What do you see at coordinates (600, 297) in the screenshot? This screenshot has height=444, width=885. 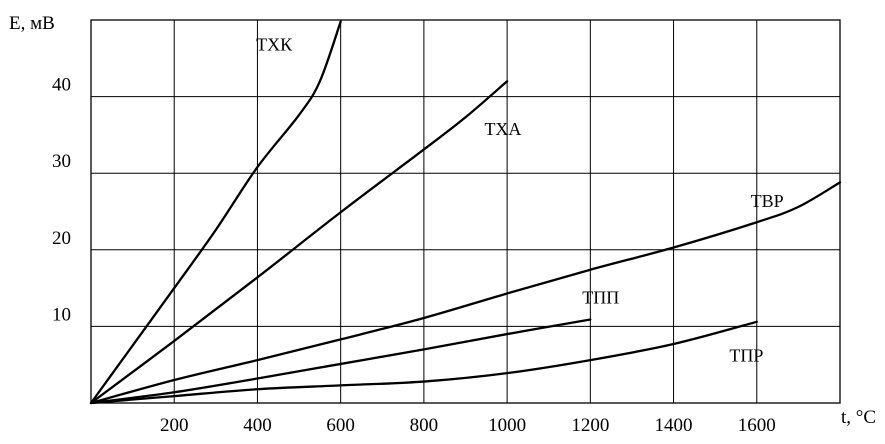 I see `series-label: ТПП` at bounding box center [600, 297].